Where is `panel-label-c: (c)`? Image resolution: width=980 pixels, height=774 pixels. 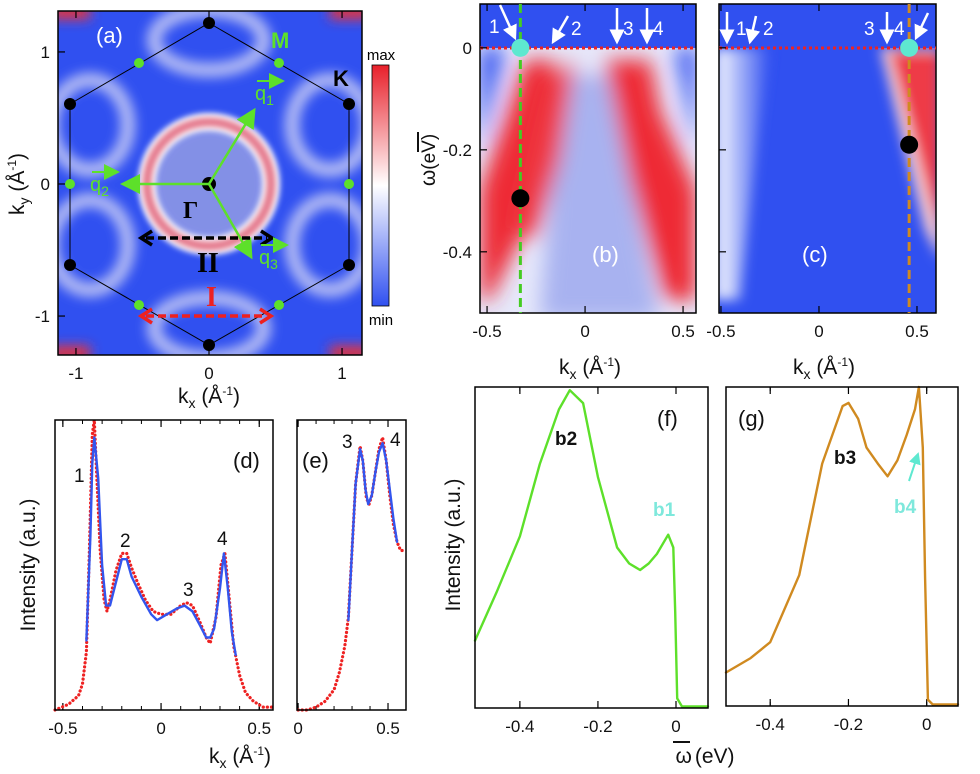 panel-label-c: (c) is located at coordinates (815, 254).